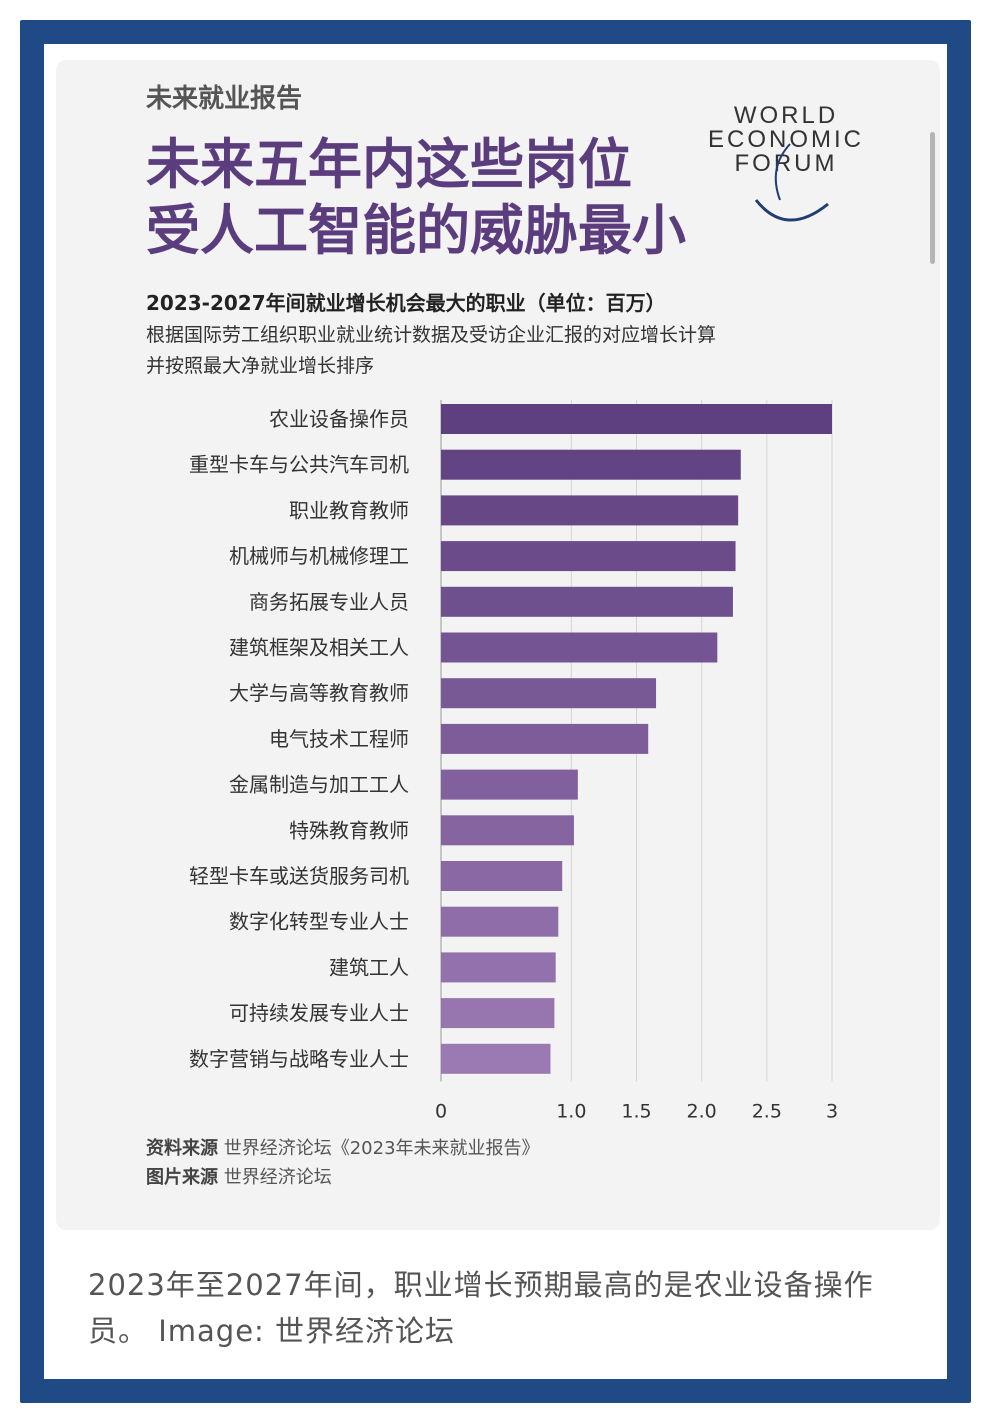  What do you see at coordinates (349, 510) in the screenshot?
I see `category-label: 职业教育教师` at bounding box center [349, 510].